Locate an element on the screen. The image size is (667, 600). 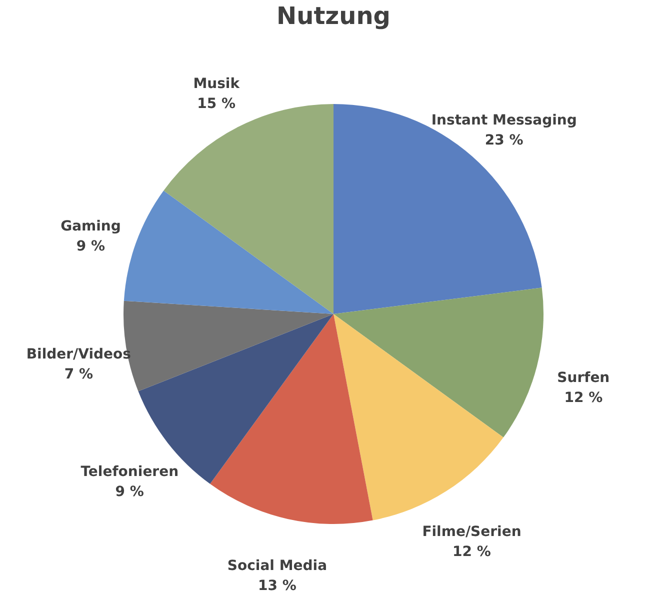
data-label: 13 % is located at coordinates (277, 586).